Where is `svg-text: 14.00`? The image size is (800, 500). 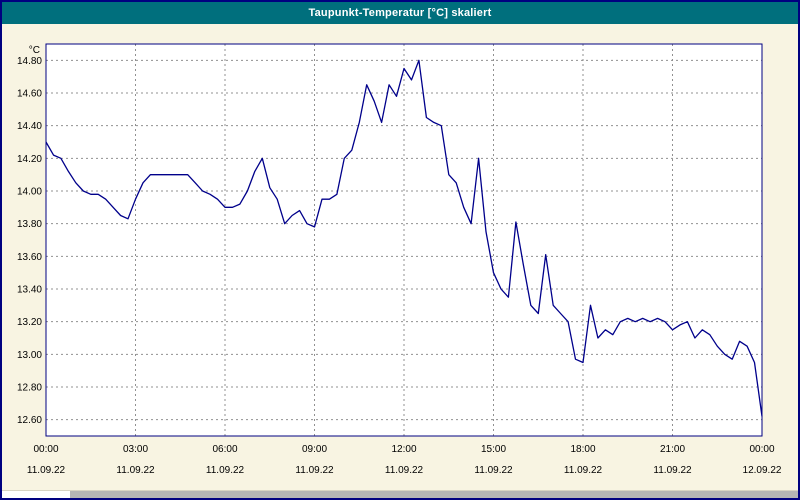
svg-text: 14.00 is located at coordinates (29, 192).